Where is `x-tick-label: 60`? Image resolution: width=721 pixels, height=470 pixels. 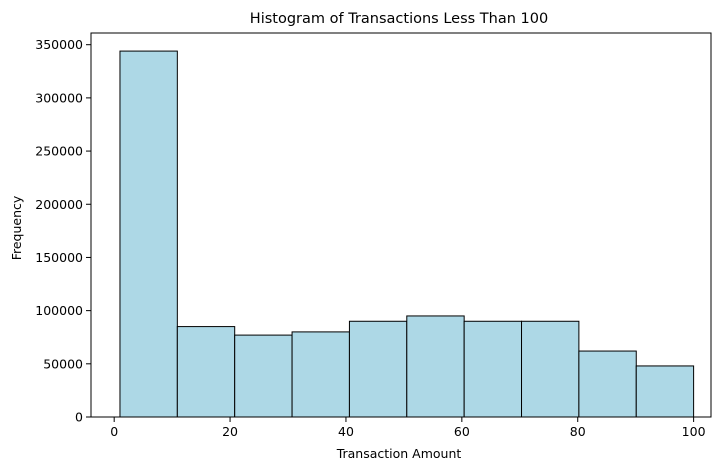
x-tick-label: 60 is located at coordinates (462, 431).